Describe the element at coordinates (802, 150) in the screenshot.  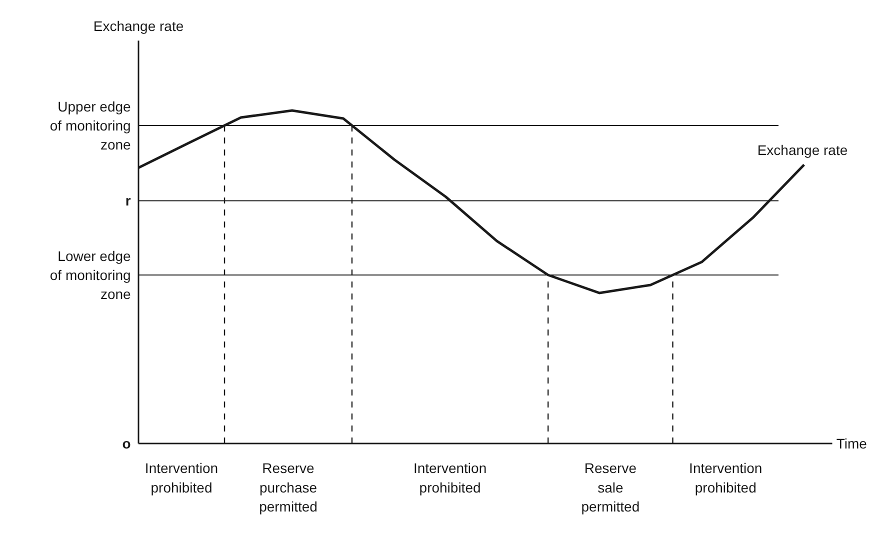
I see `series-label: Exchange rate` at that location.